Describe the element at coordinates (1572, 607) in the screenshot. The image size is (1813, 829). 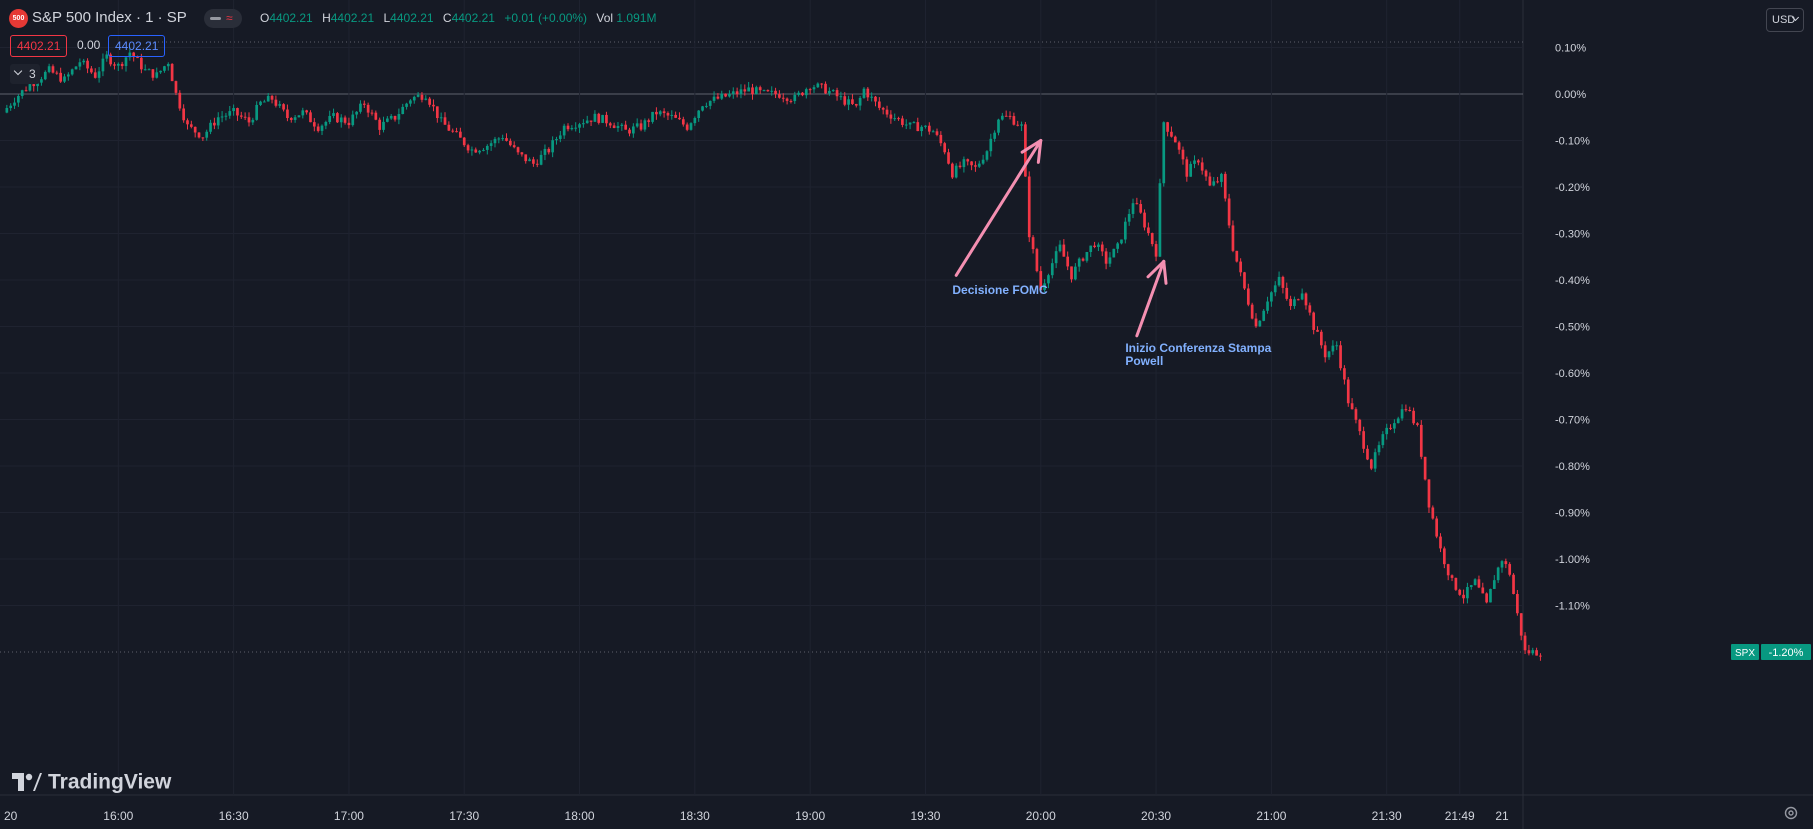
I see `y-tick-label: -1.10%` at that location.